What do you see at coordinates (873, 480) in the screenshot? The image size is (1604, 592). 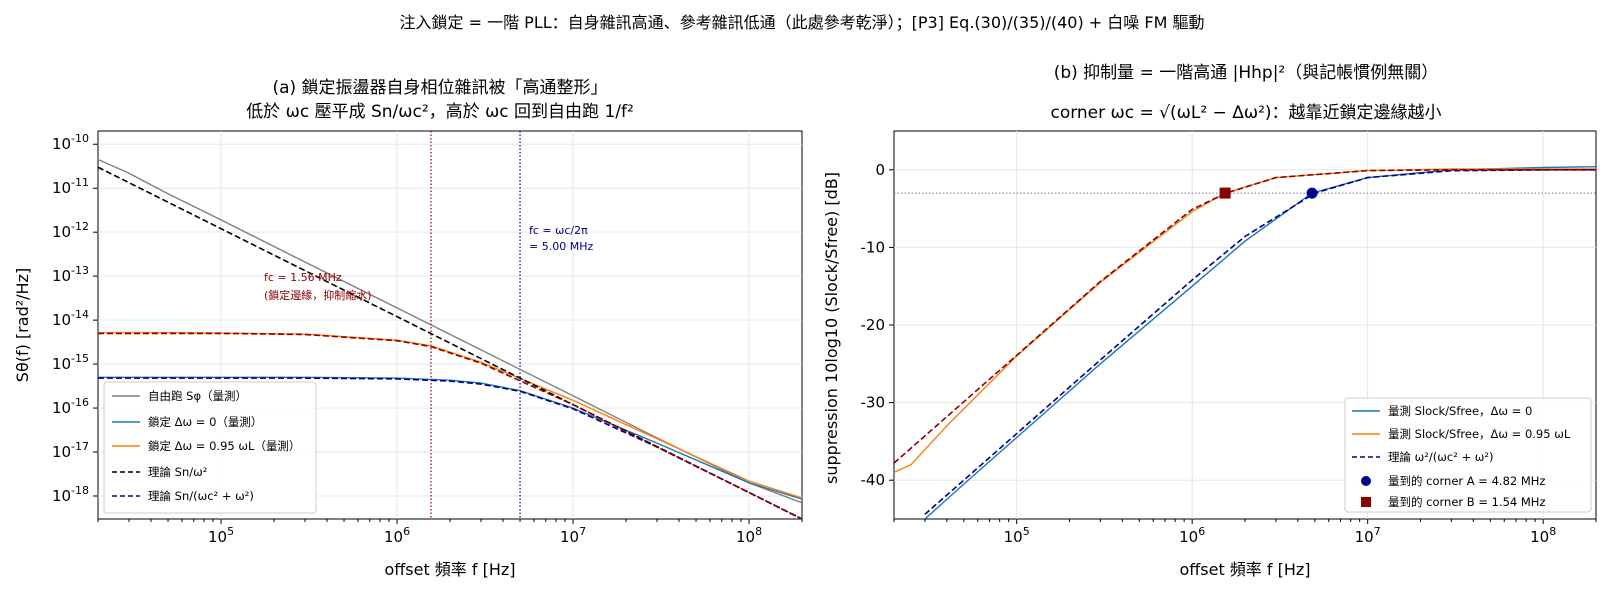 I see `panel-b-ytick-label-0: -40` at bounding box center [873, 480].